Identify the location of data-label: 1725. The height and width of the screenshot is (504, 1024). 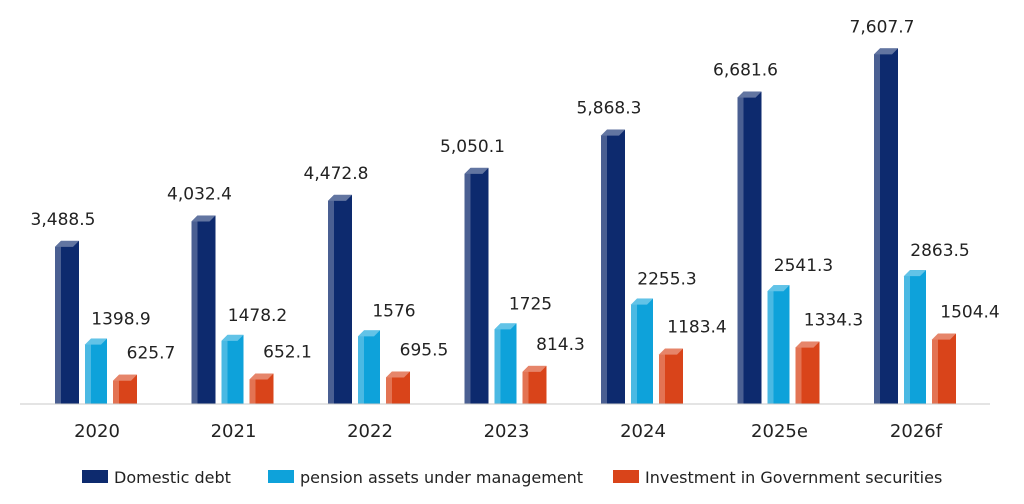
(530, 304).